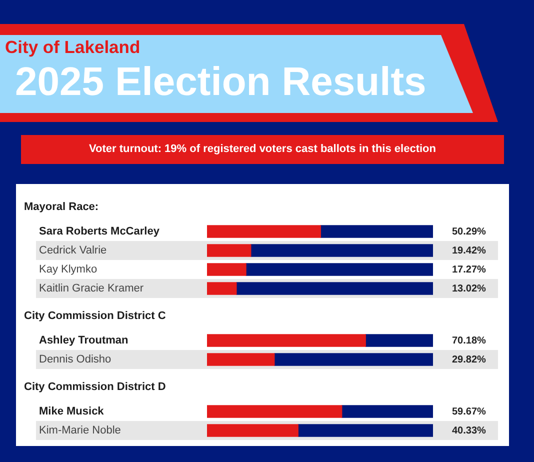 Image resolution: width=534 pixels, height=462 pixels. I want to click on y-tick-label: Ashley Troutman, so click(84, 340).